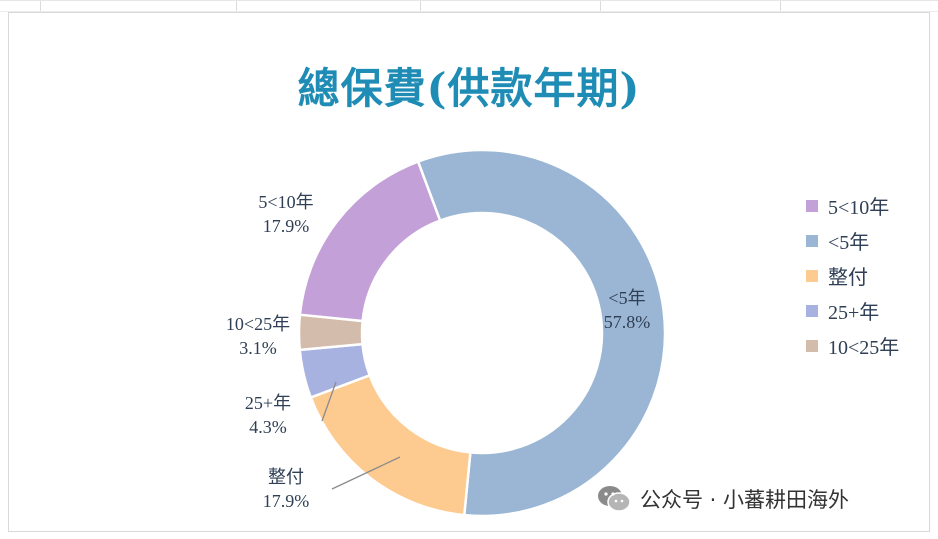 The width and height of the screenshot is (938, 539). What do you see at coordinates (745, 500) in the screenshot?
I see `watermark-text: 公众号 · 小蕃耕田海外` at bounding box center [745, 500].